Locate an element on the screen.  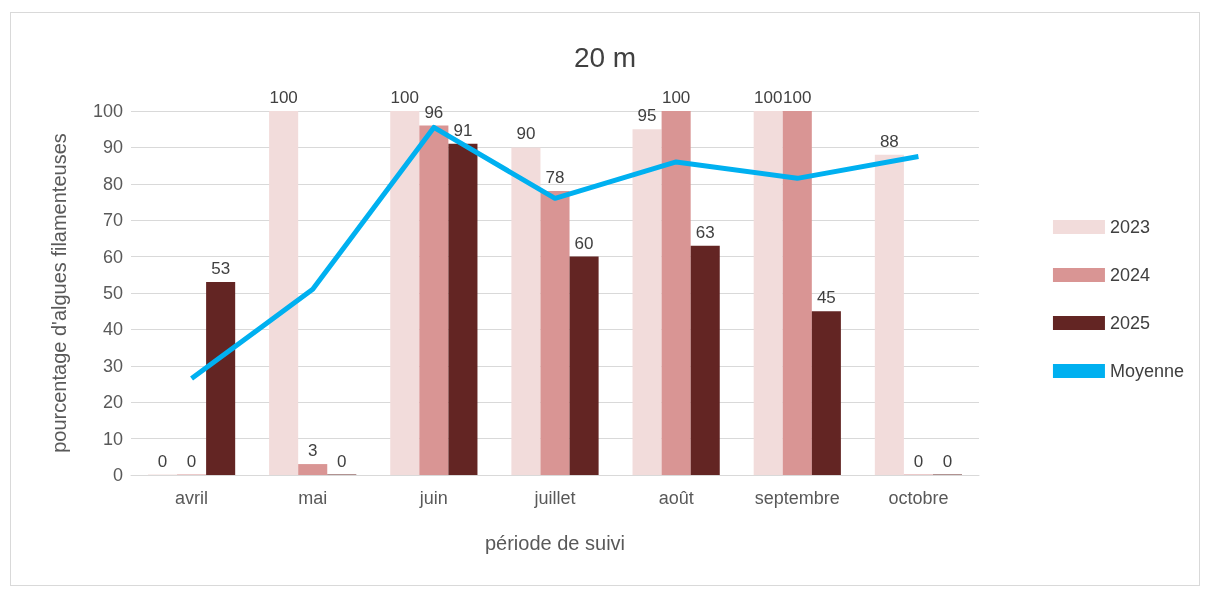
y-tick-label: 10 is located at coordinates (112, 438).